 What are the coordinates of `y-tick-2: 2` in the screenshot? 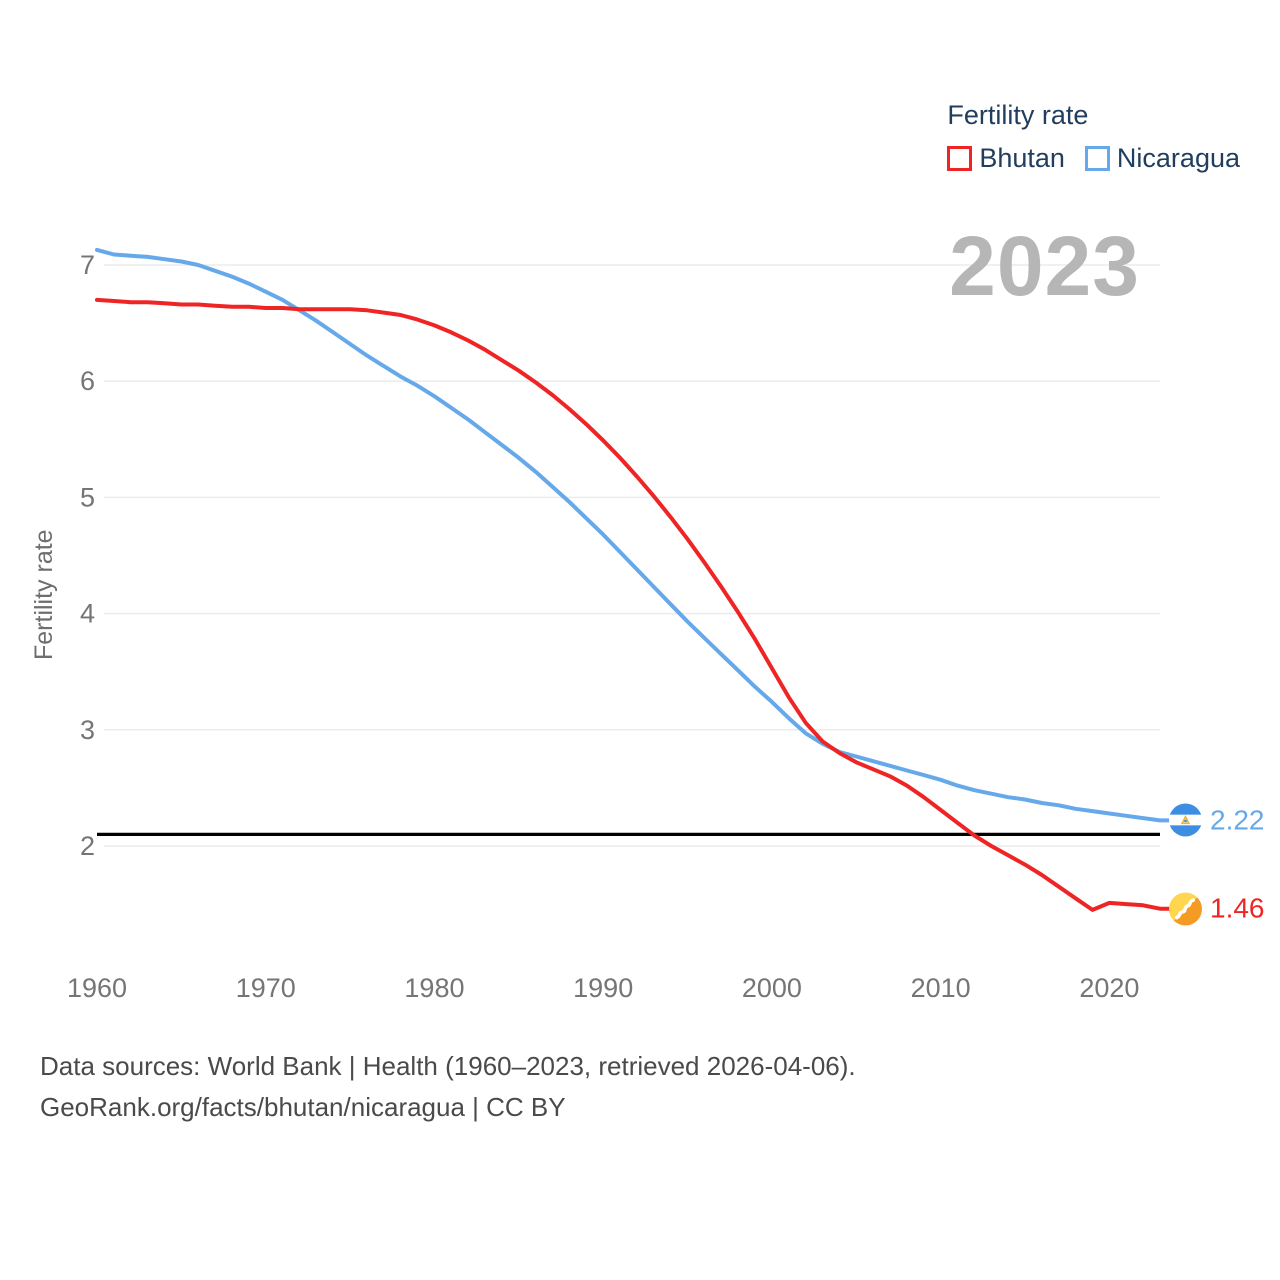 It's located at (87, 846).